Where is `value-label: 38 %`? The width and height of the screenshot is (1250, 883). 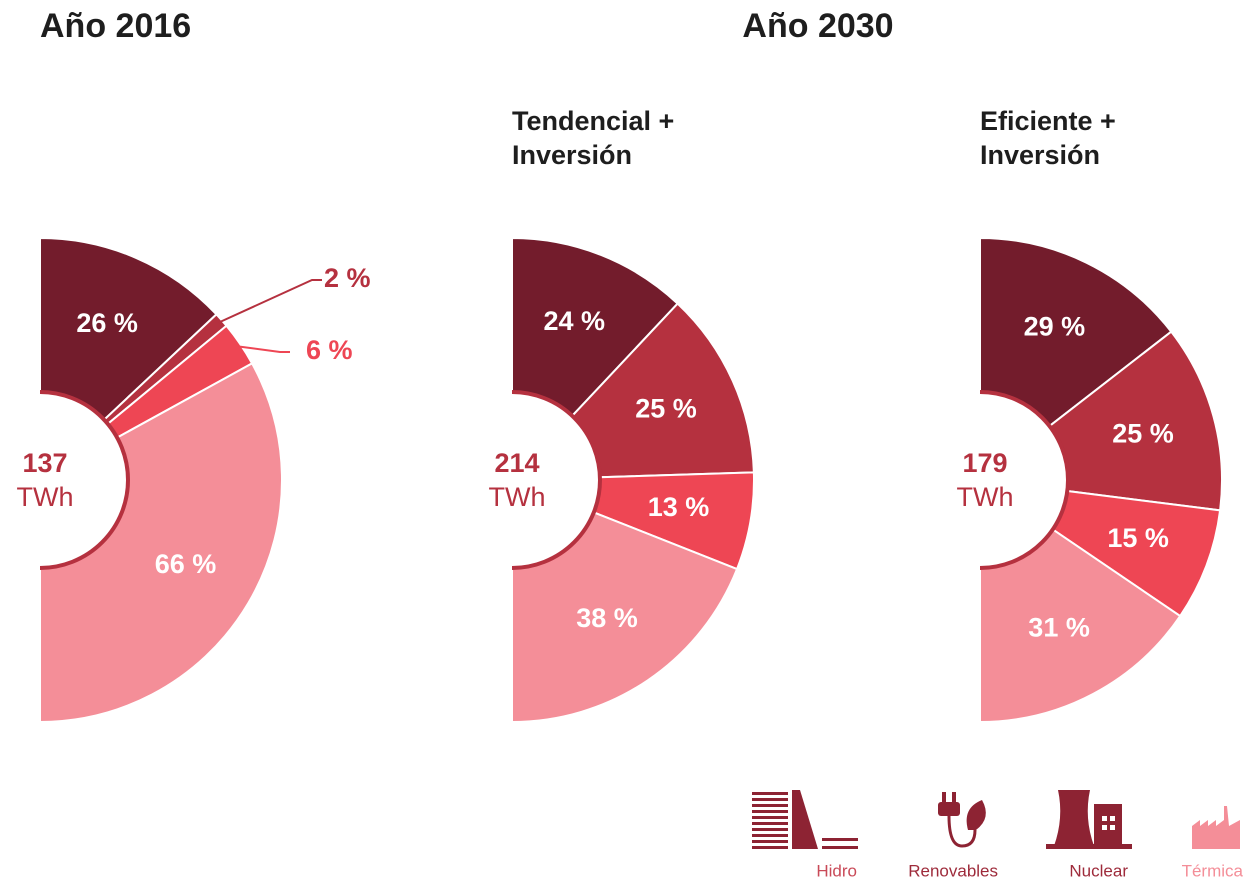
value-label: 38 % is located at coordinates (607, 618).